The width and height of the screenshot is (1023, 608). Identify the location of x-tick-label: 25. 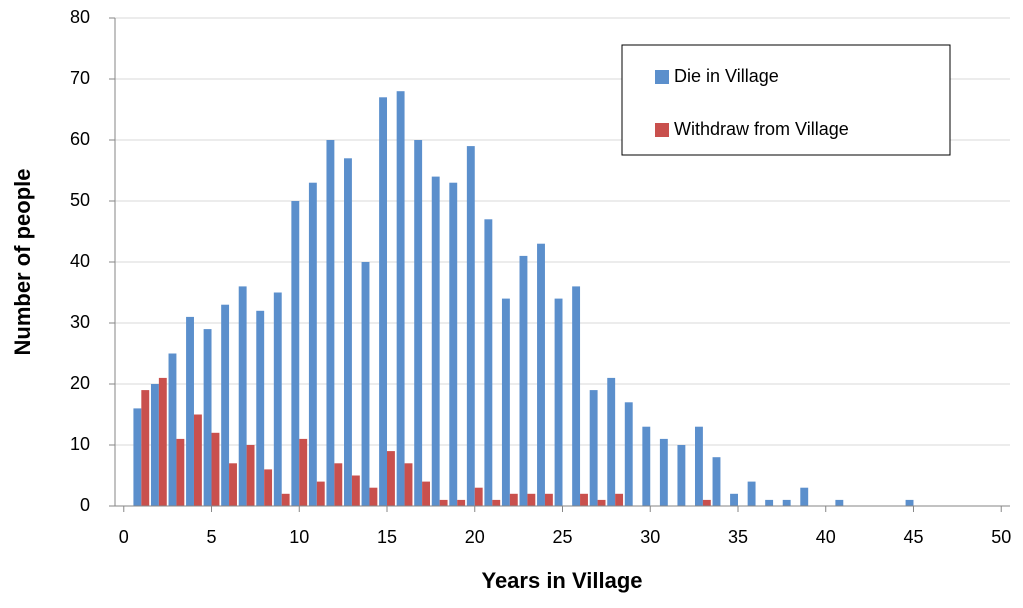
(562, 537).